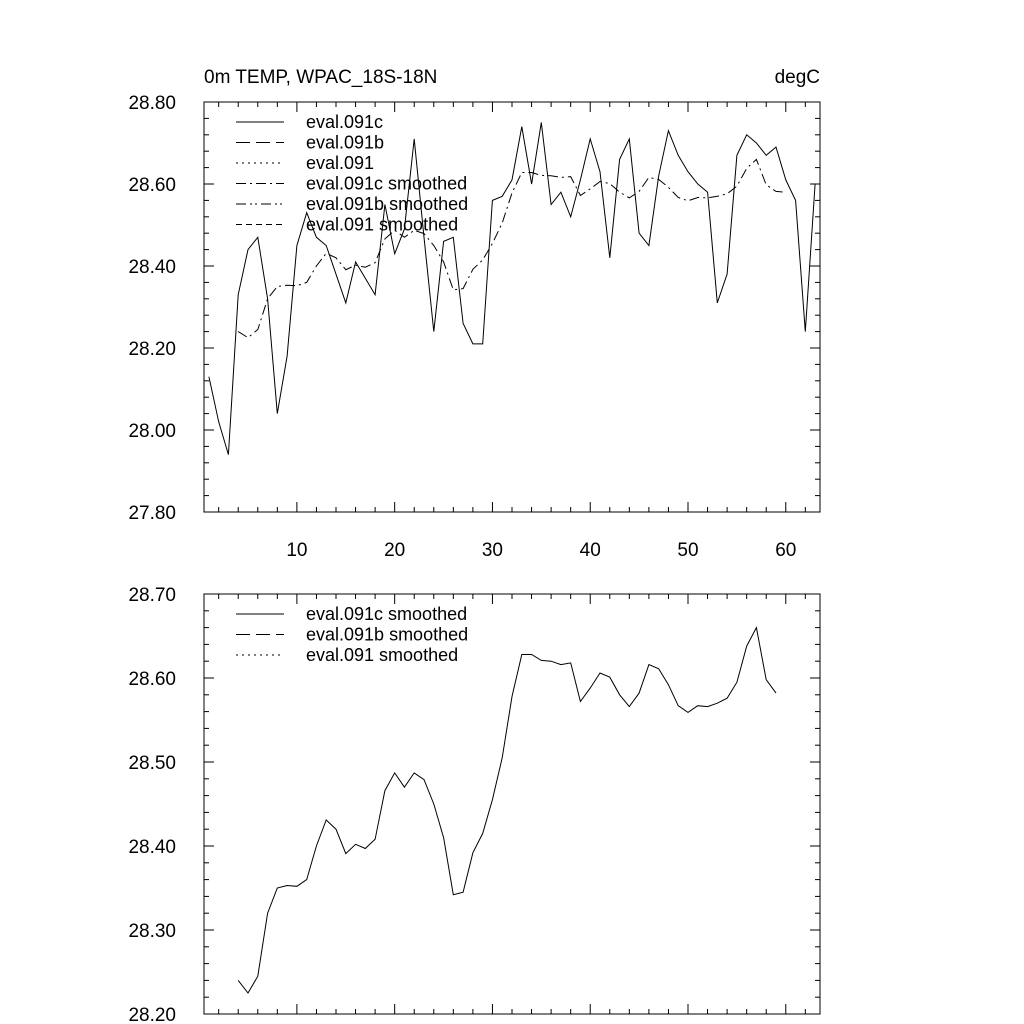 Image resolution: width=1024 pixels, height=1024 pixels. Describe the element at coordinates (340, 163) in the screenshot. I see `legend-label: eval.091` at that location.